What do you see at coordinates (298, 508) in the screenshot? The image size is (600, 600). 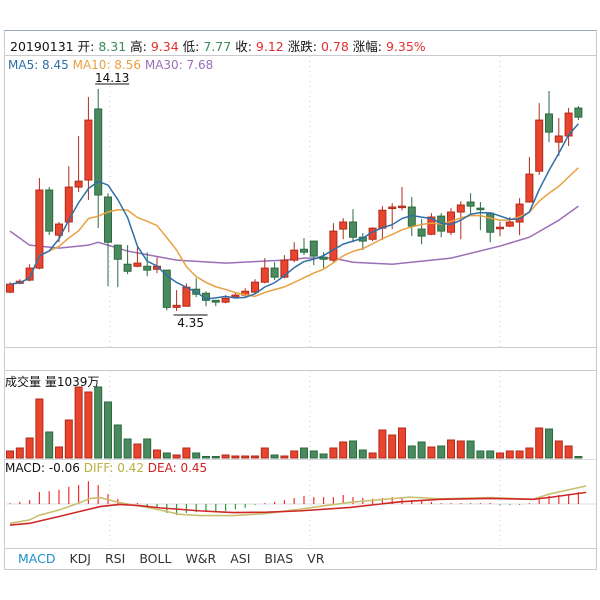 I see `dea-line` at bounding box center [298, 508].